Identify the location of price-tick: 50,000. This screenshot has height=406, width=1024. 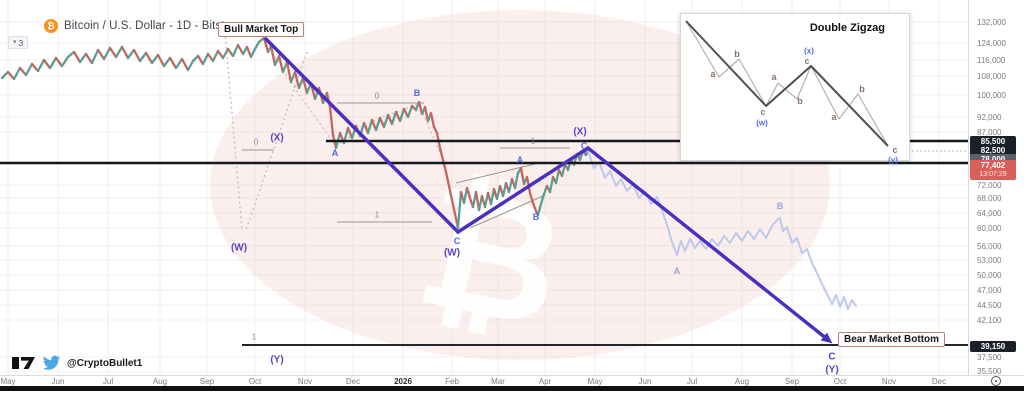
(989, 275).